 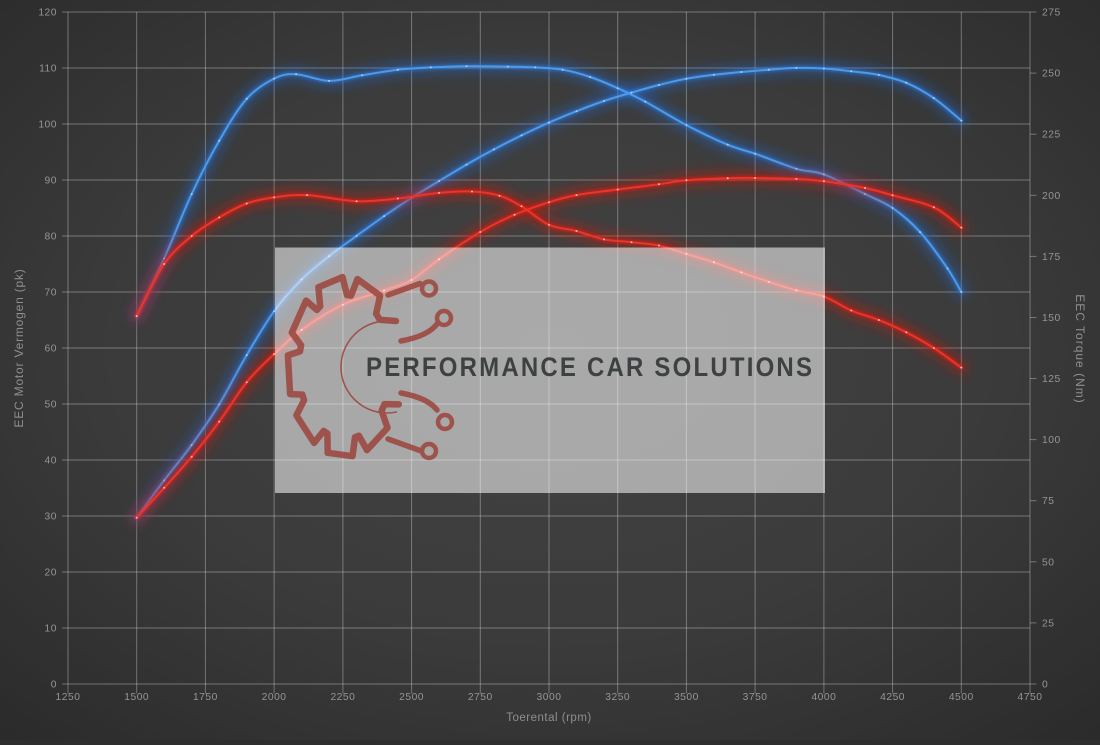 I want to click on svg-text: 125, so click(x=1051, y=379).